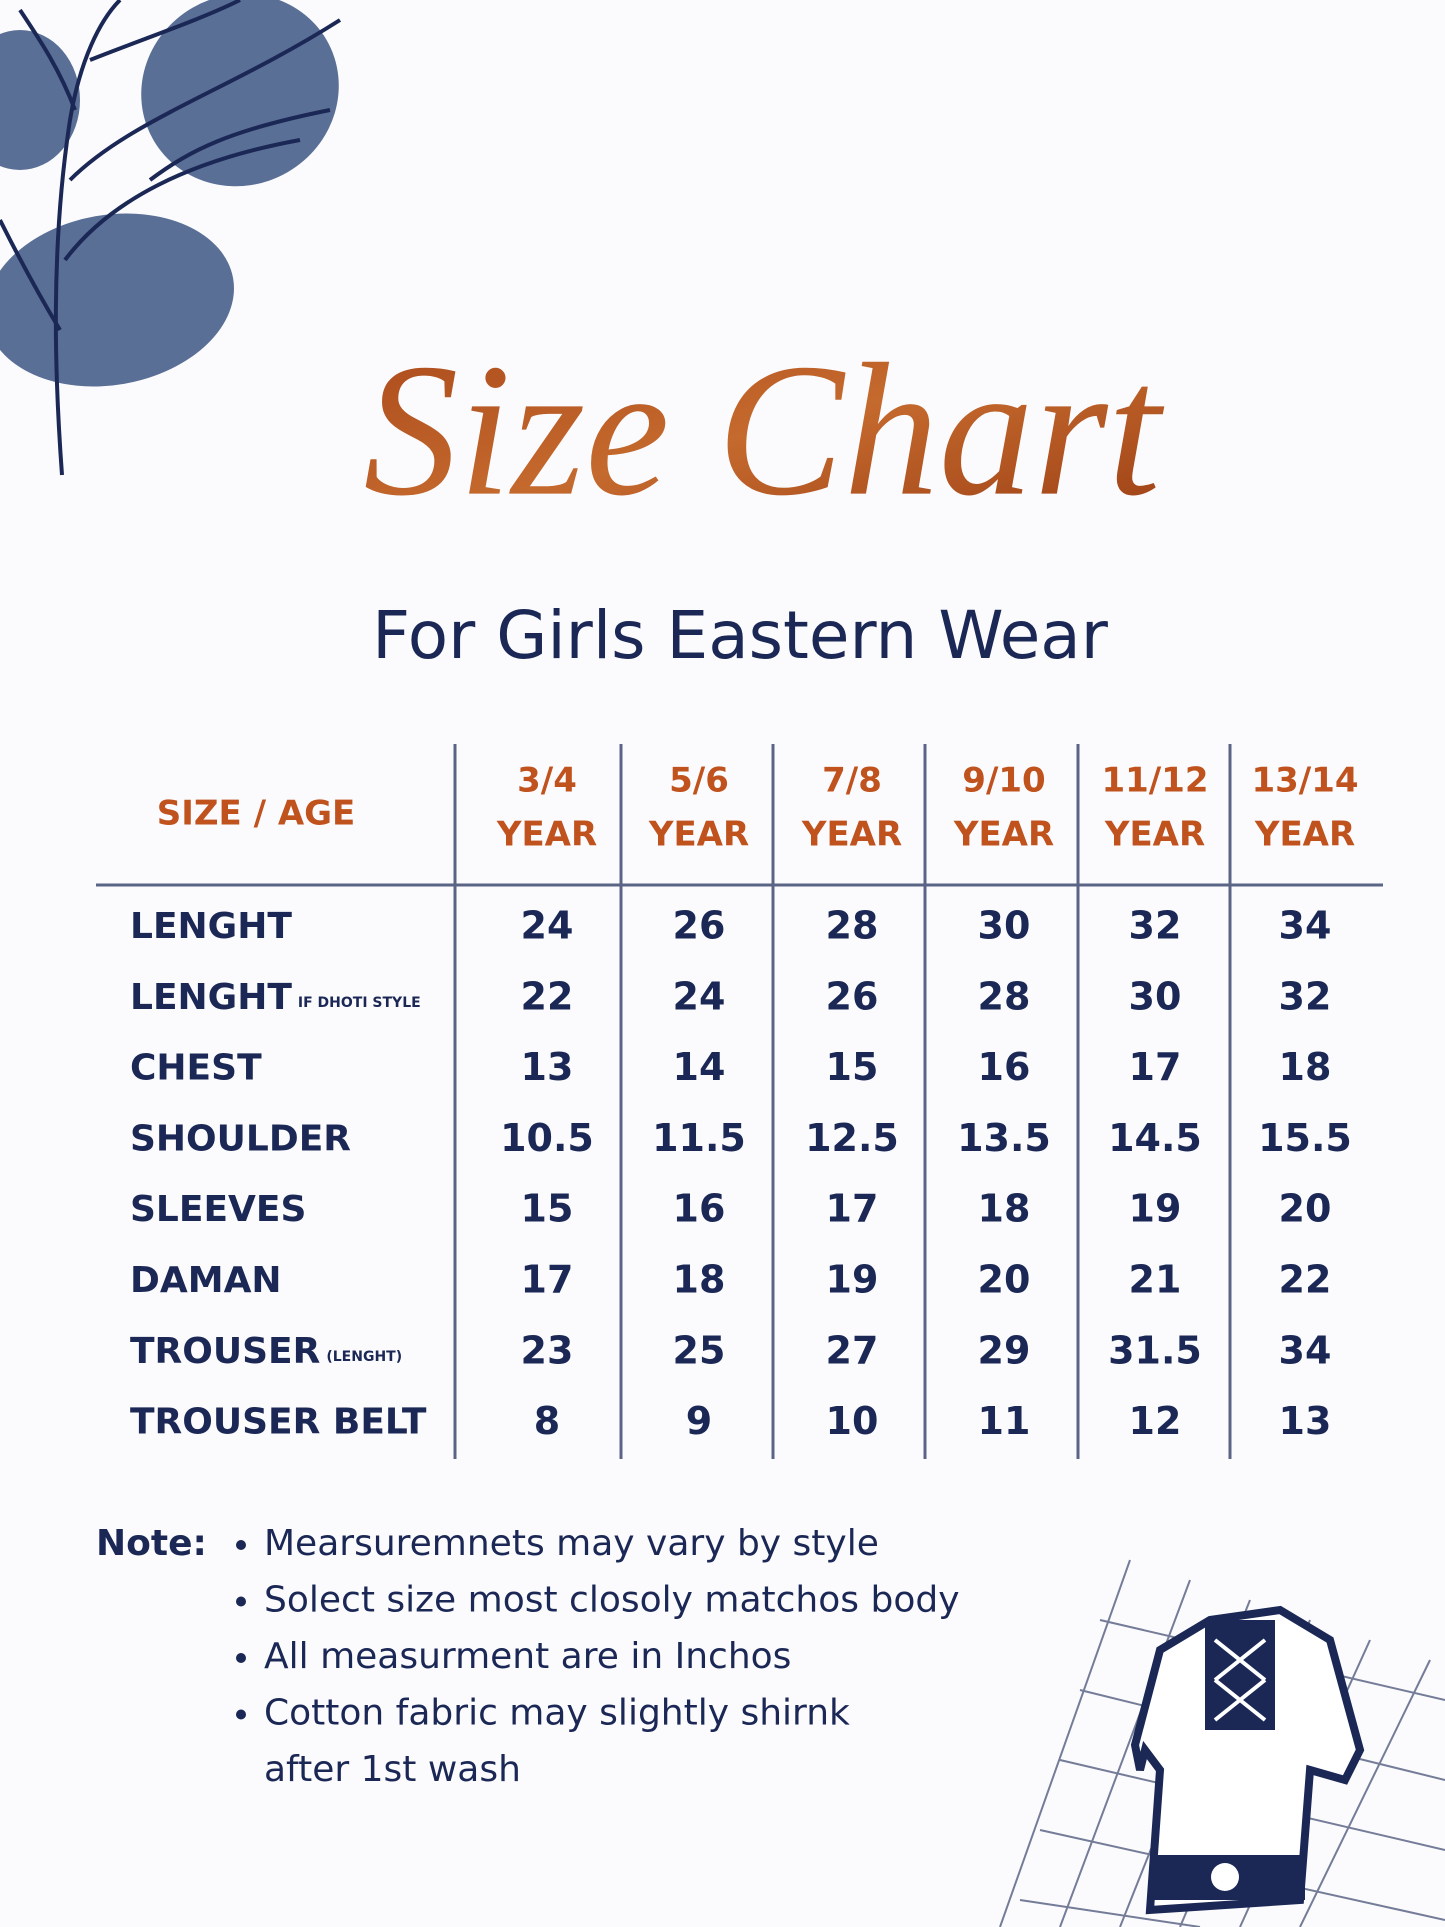 This screenshot has width=1445, height=1927. What do you see at coordinates (699, 1421) in the screenshot?
I see `cell-value: 9` at bounding box center [699, 1421].